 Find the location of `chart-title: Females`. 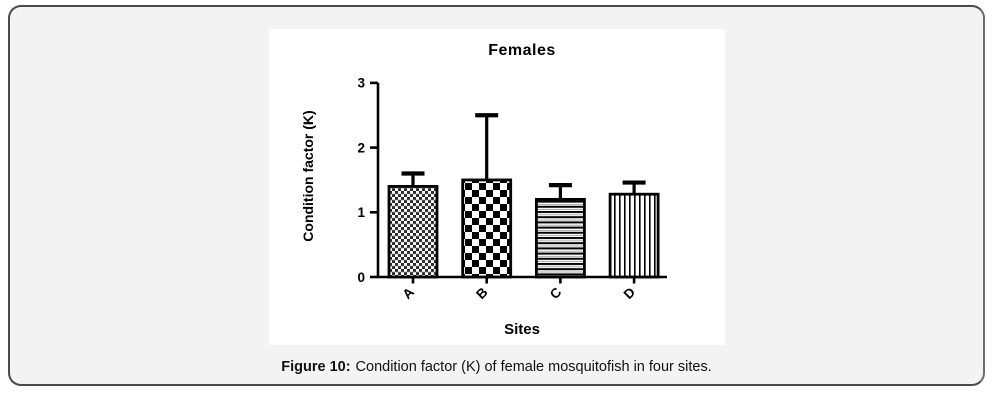

chart-title: Females is located at coordinates (522, 50).